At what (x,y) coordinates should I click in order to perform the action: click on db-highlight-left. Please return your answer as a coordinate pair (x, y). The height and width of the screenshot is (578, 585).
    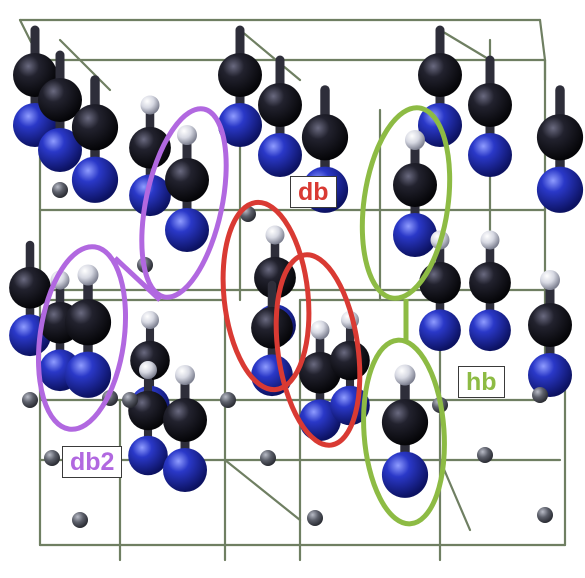
    Looking at the image, I should click on (266, 296).